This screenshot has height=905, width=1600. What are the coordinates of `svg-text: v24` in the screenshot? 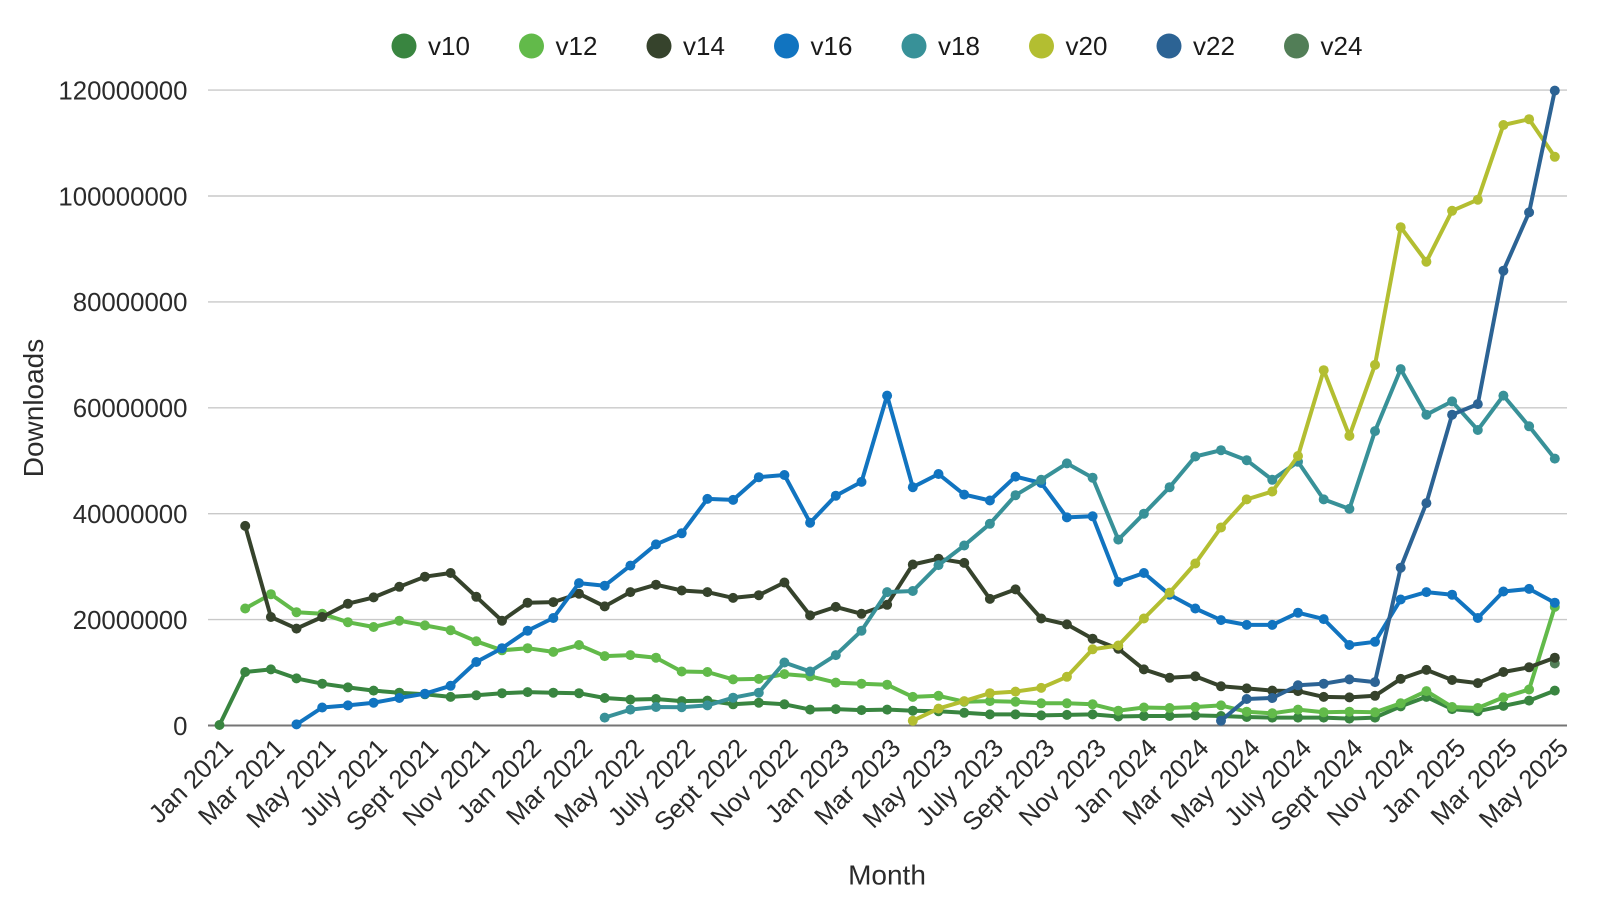 It's located at (1342, 46).